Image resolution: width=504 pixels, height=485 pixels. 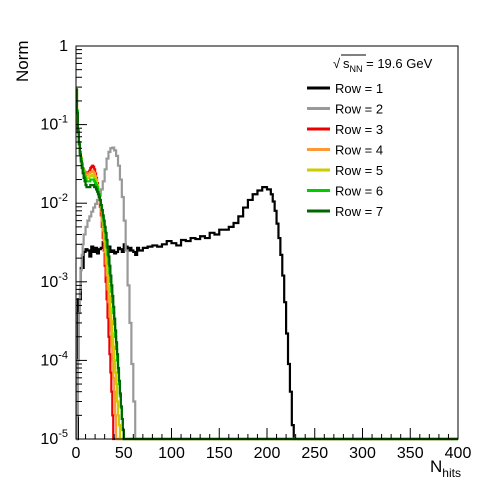 I want to click on x-tick-label: 400, so click(x=458, y=453).